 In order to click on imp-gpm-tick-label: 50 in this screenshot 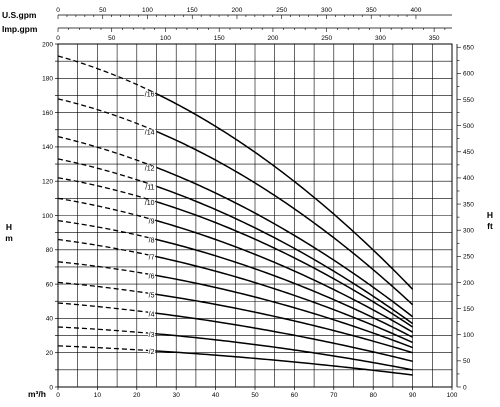, I will do `click(112, 38)`.